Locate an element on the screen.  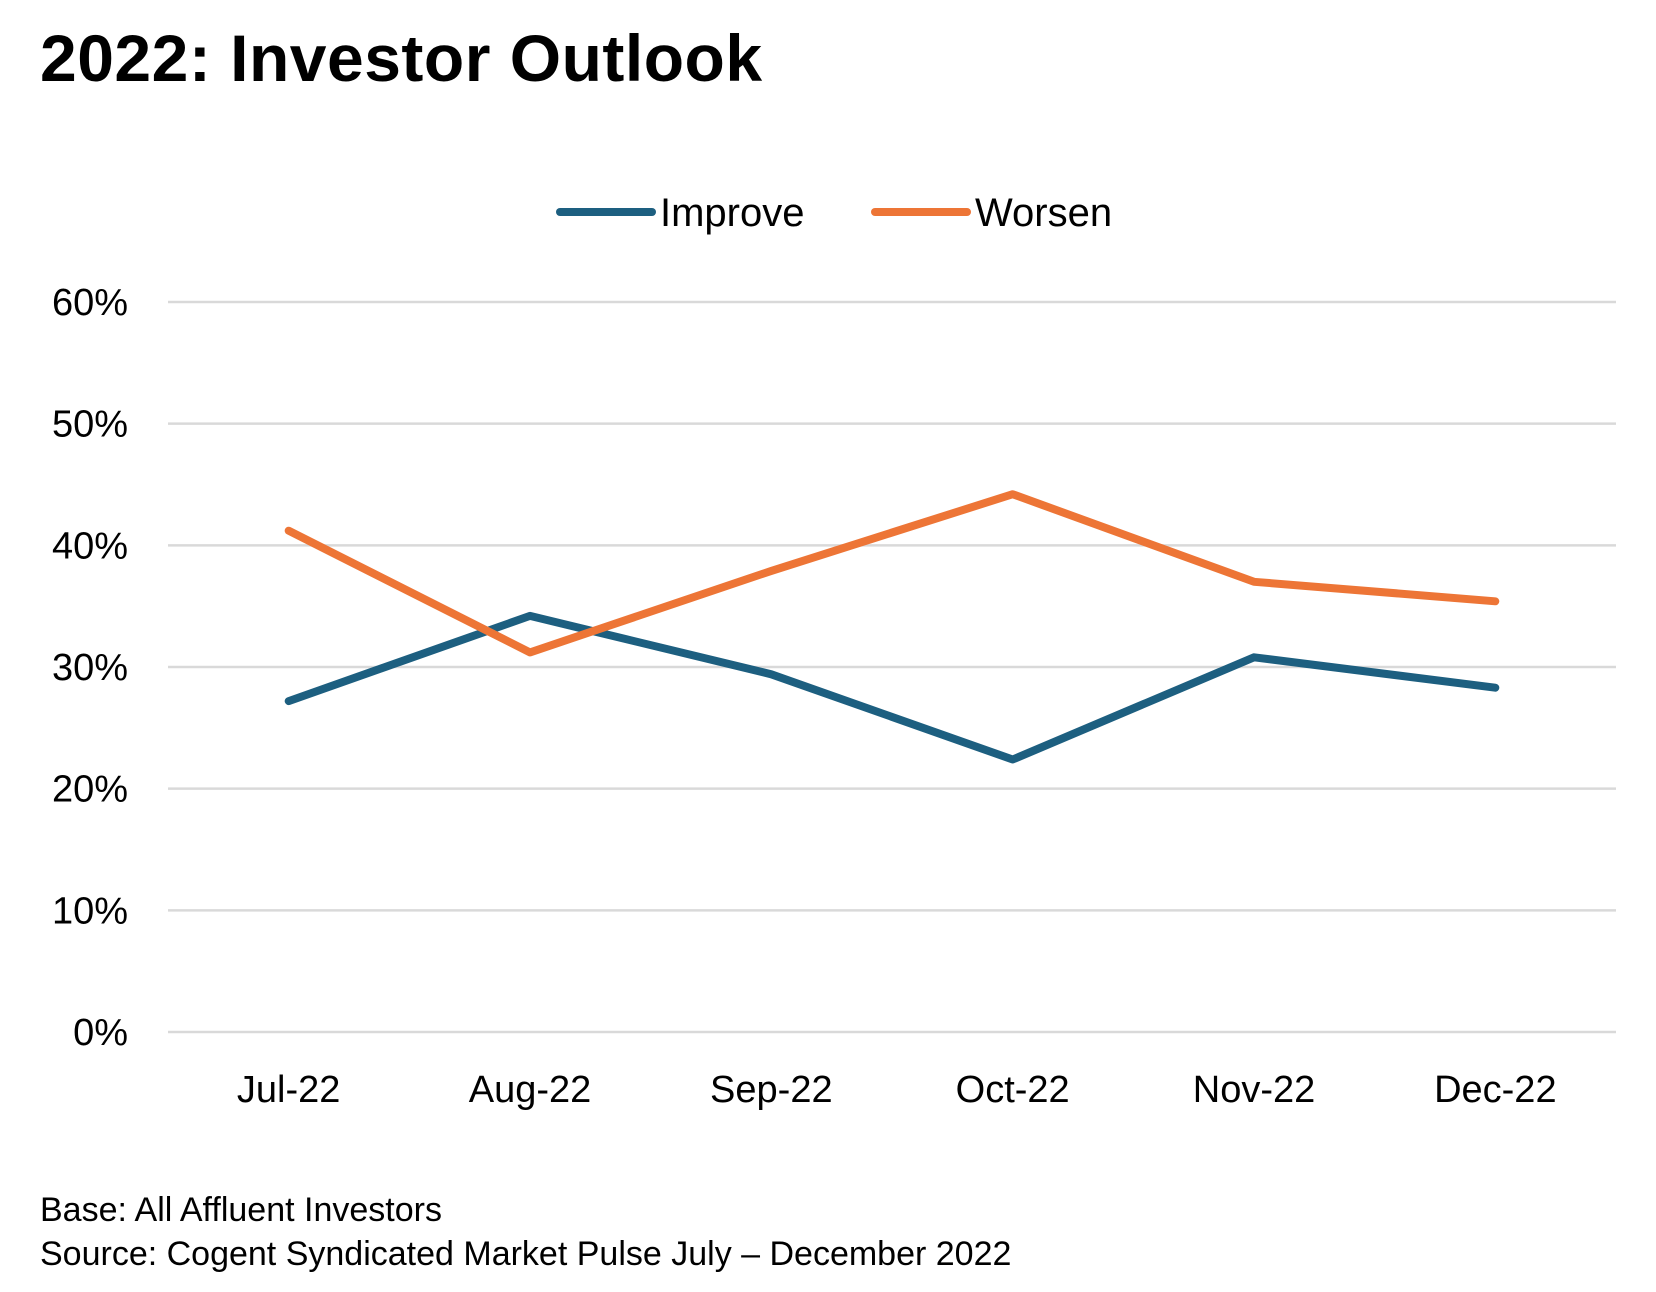
x-tick-label: Dec-22 is located at coordinates (1495, 1090).